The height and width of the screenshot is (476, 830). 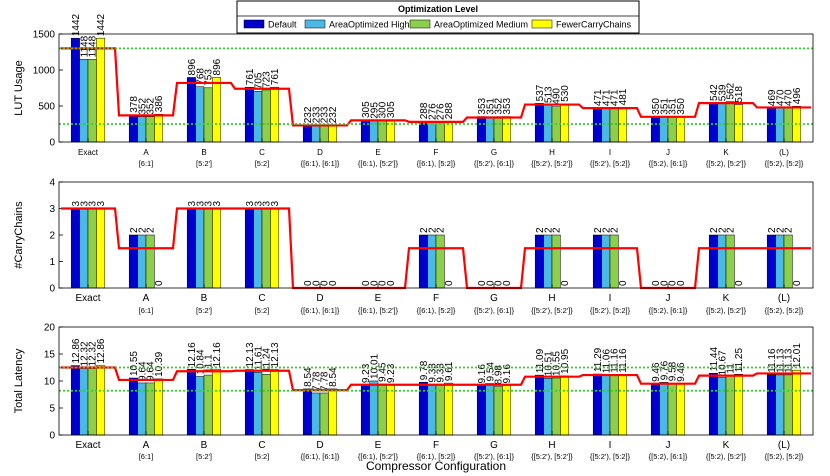 What do you see at coordinates (610, 310) in the screenshot?
I see `x-subcategory-label: {[5:2'), [5:2]}` at bounding box center [610, 310].